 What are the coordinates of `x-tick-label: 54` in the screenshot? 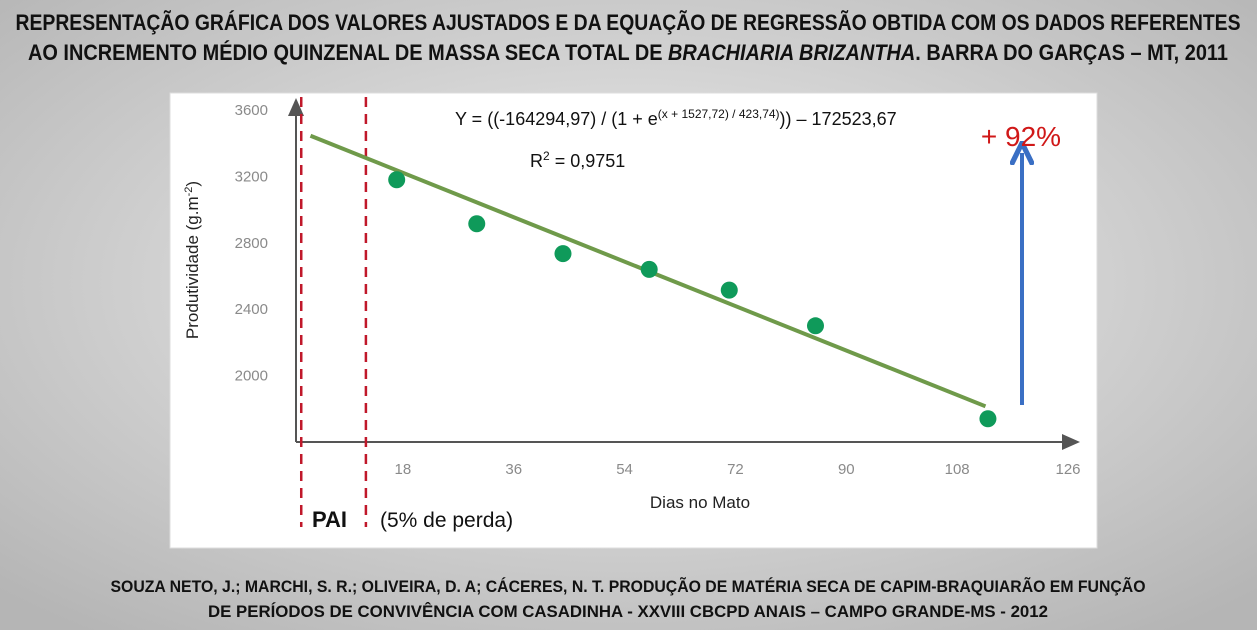 It's located at (624, 469).